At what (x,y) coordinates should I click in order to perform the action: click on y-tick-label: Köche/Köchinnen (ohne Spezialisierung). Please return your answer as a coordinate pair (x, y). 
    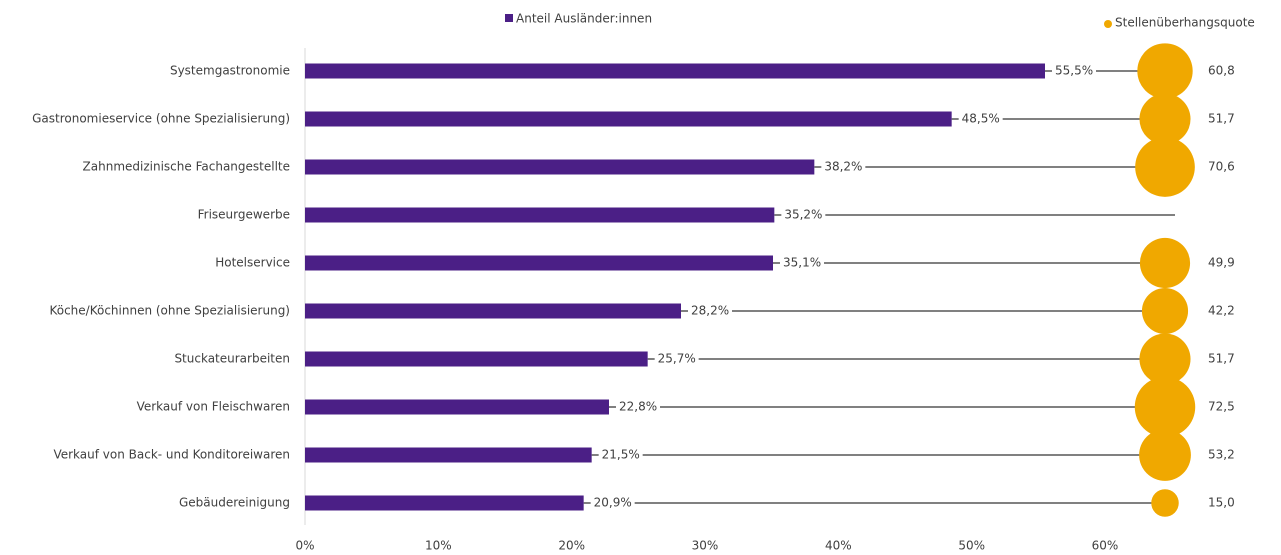
    Looking at the image, I should click on (169, 311).